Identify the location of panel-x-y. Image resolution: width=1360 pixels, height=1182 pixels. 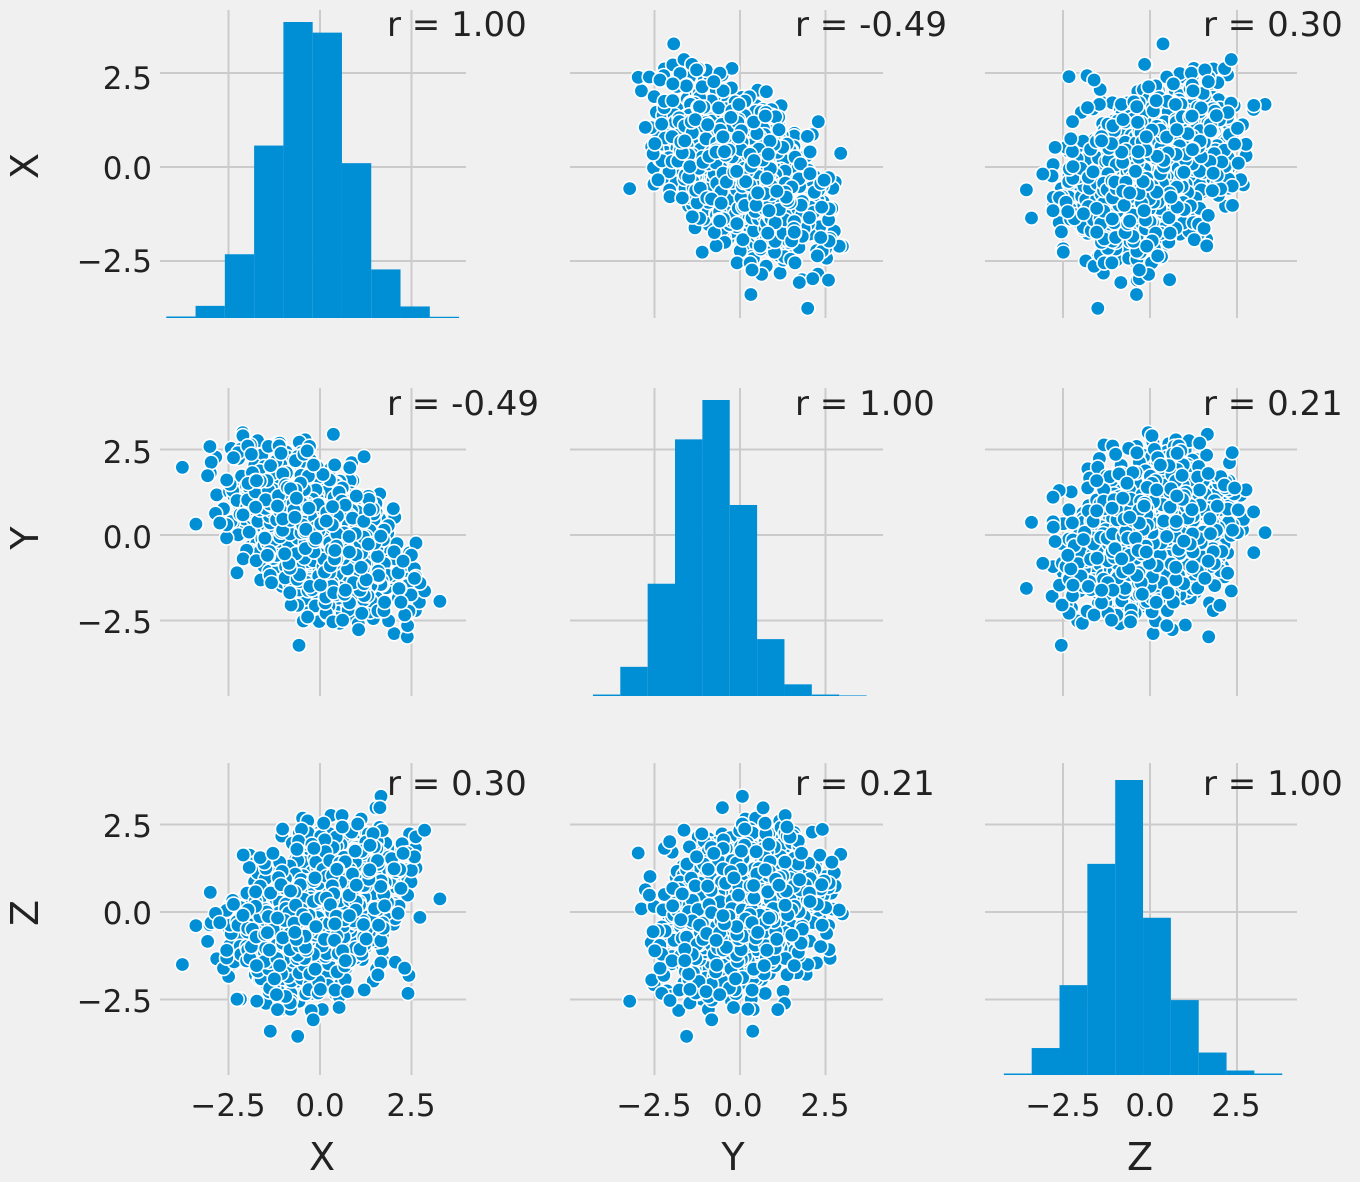
(726, 164).